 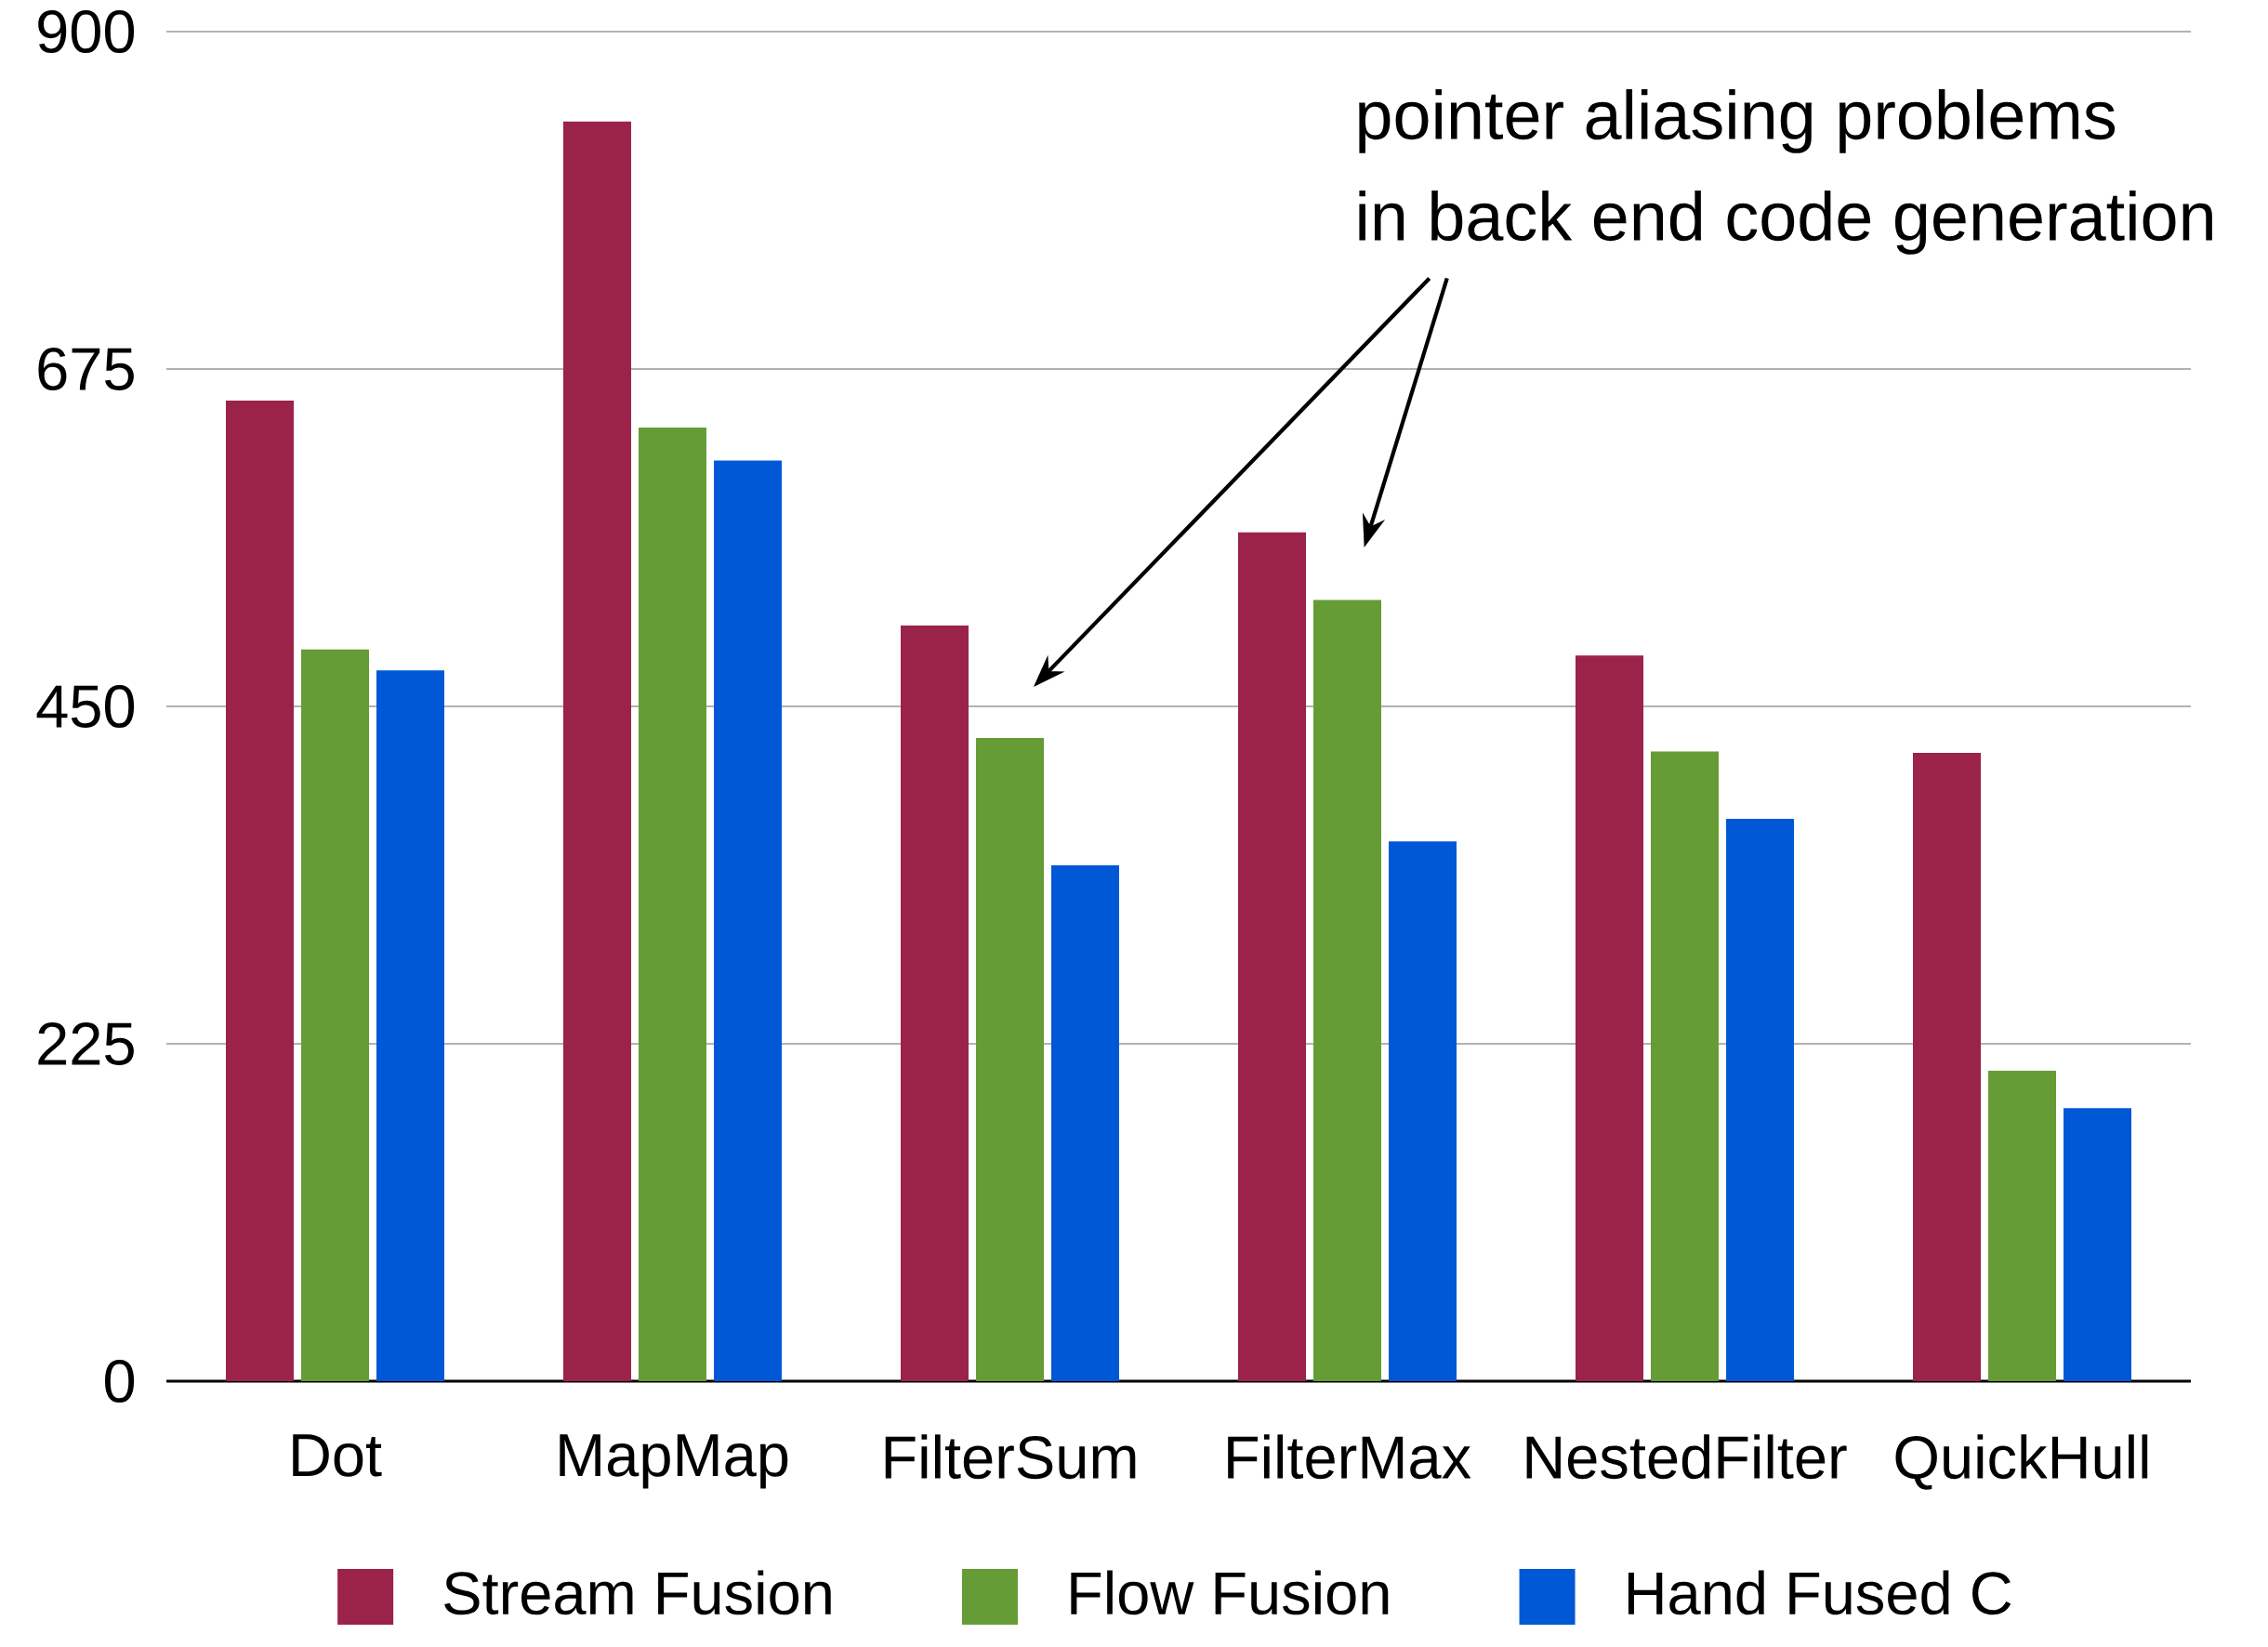 What do you see at coordinates (1230, 1592) in the screenshot?
I see `legend-label: Flow Fusion` at bounding box center [1230, 1592].